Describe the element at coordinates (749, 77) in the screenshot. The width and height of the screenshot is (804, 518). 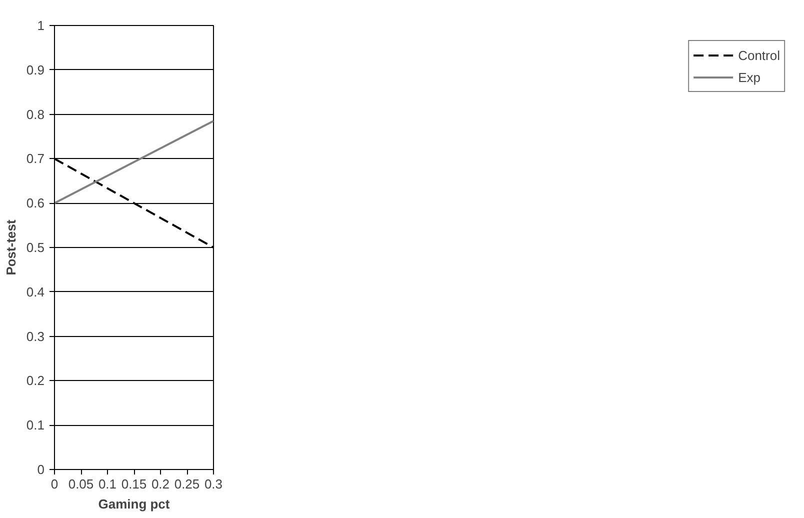
I see `legend-label: Exp` at that location.